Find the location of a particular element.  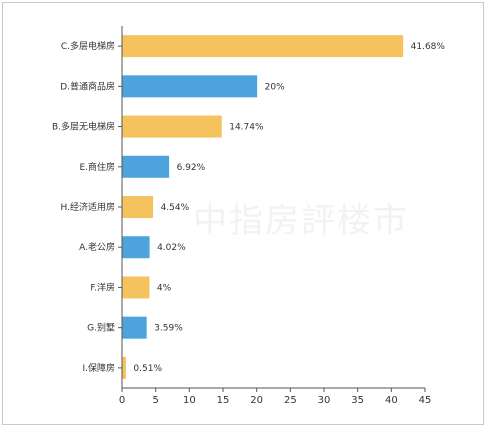

category-label: E.商住房 is located at coordinates (97, 167).